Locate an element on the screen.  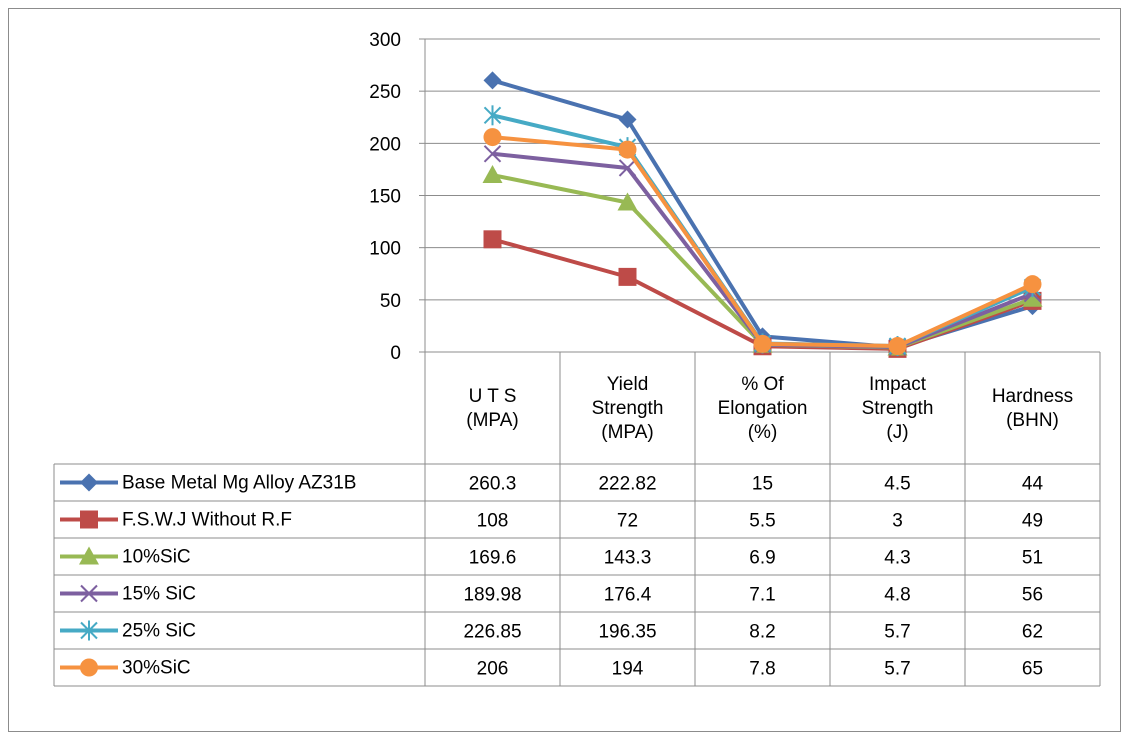
category-label-line: Yield is located at coordinates (628, 384).